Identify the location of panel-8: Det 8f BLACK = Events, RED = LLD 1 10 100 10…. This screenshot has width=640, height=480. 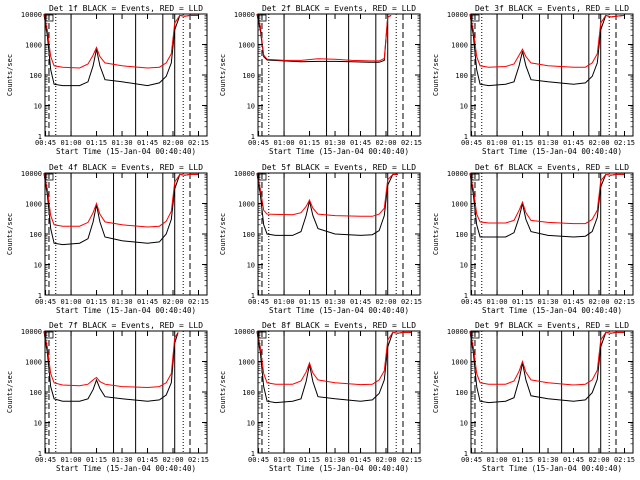
(320, 397).